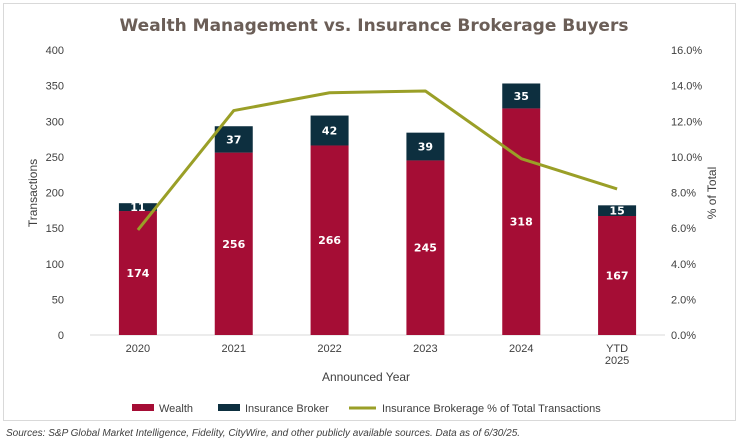 This screenshot has height=447, width=745. What do you see at coordinates (61, 336) in the screenshot?
I see `y-tick-label: 0` at bounding box center [61, 336].